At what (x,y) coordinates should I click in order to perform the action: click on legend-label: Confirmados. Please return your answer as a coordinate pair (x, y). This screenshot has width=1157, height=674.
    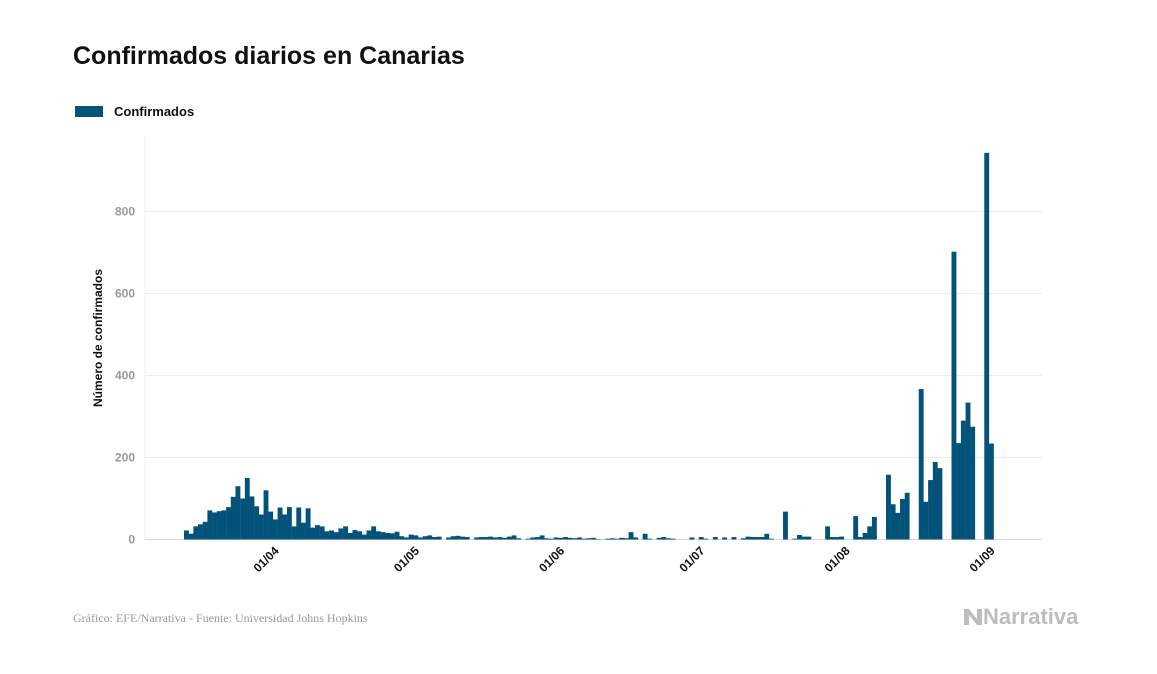
    Looking at the image, I should click on (154, 111).